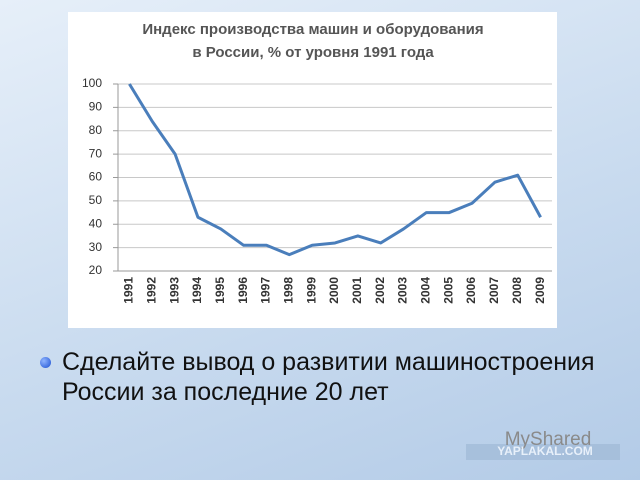 This screenshot has height=480, width=640. Describe the element at coordinates (96, 223) in the screenshot. I see `y-tick-label: 40` at that location.